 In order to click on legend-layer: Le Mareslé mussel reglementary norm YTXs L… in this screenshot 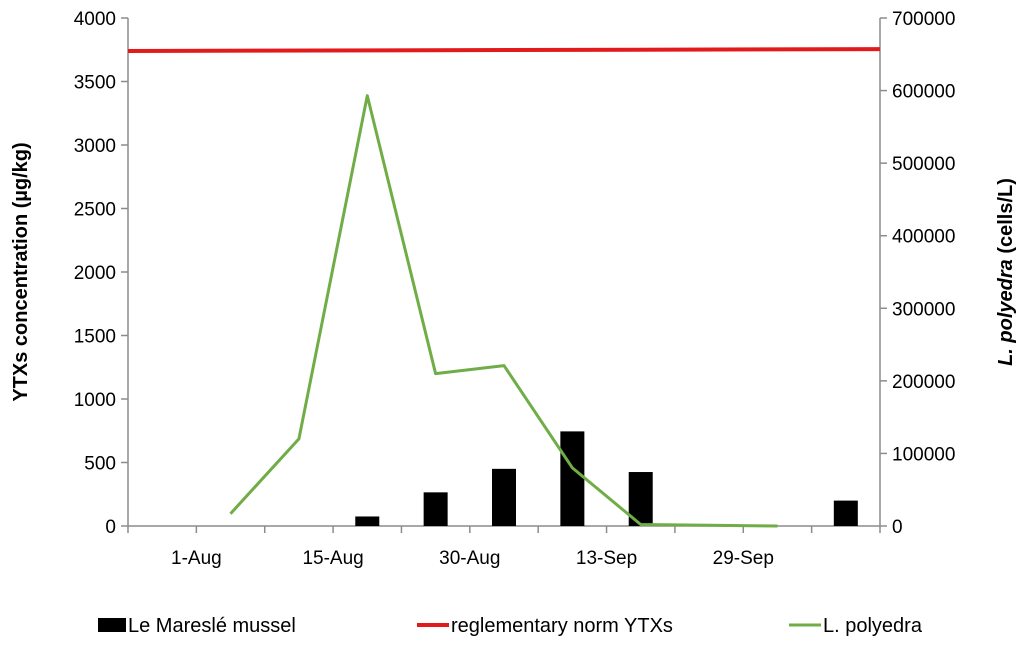, I will do `click(510, 626)`.